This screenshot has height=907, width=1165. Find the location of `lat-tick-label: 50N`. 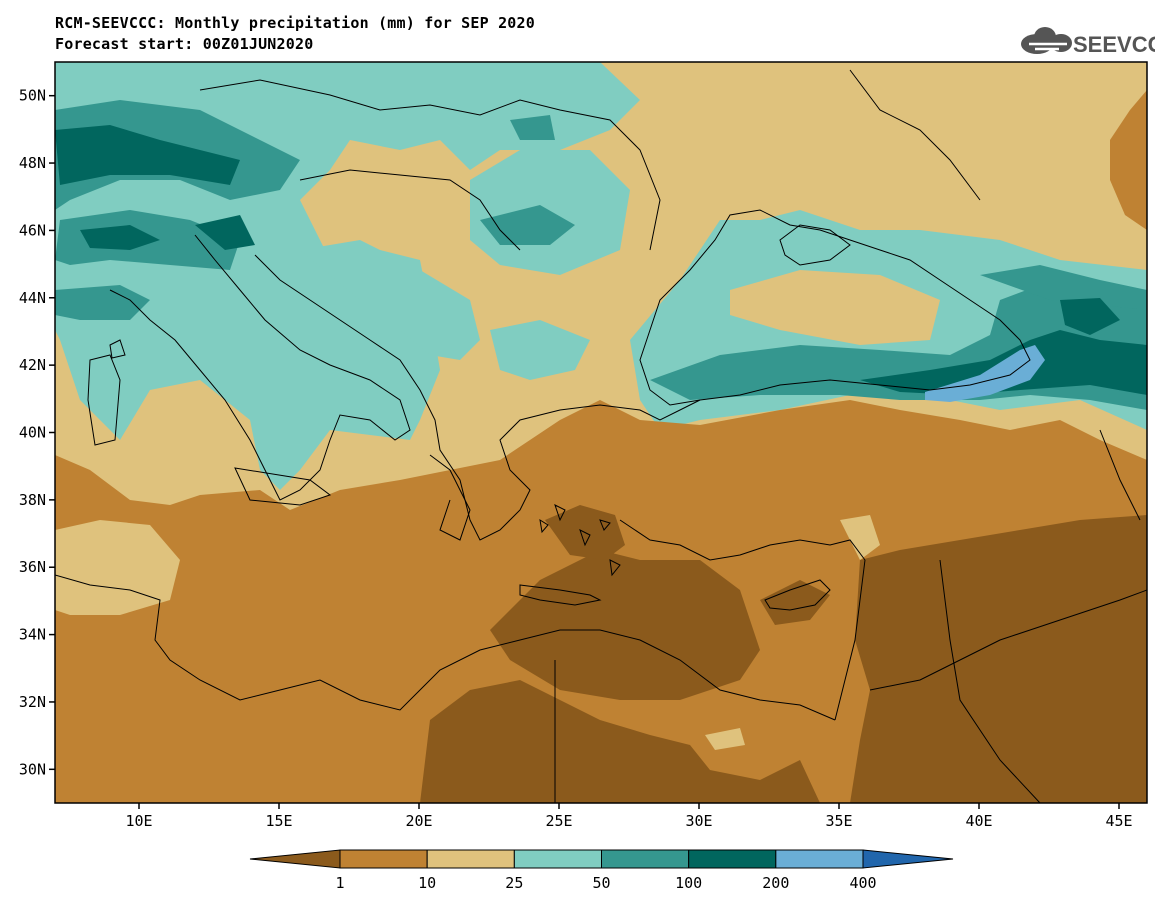

lat-tick-label: 50N is located at coordinates (32, 96).